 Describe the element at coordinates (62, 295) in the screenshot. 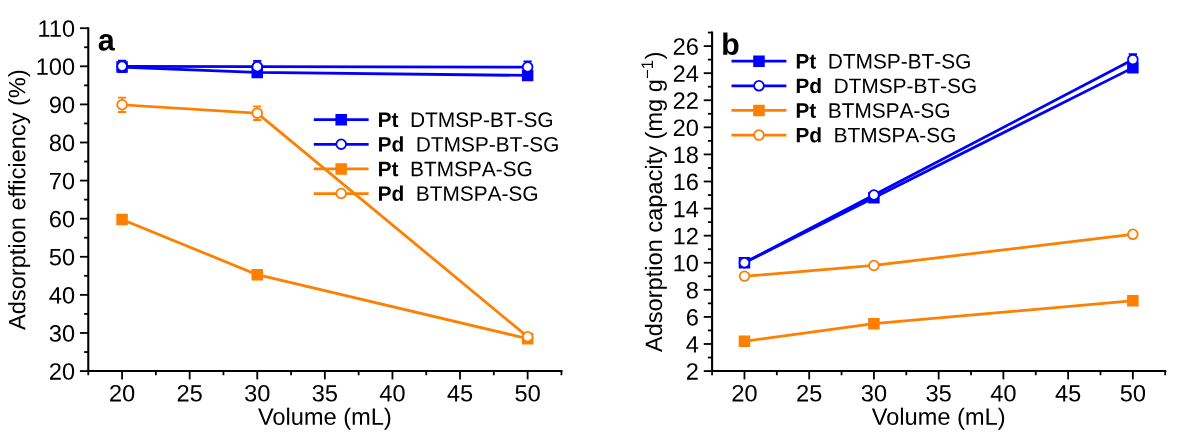

I see `y-tick-label: 40` at that location.